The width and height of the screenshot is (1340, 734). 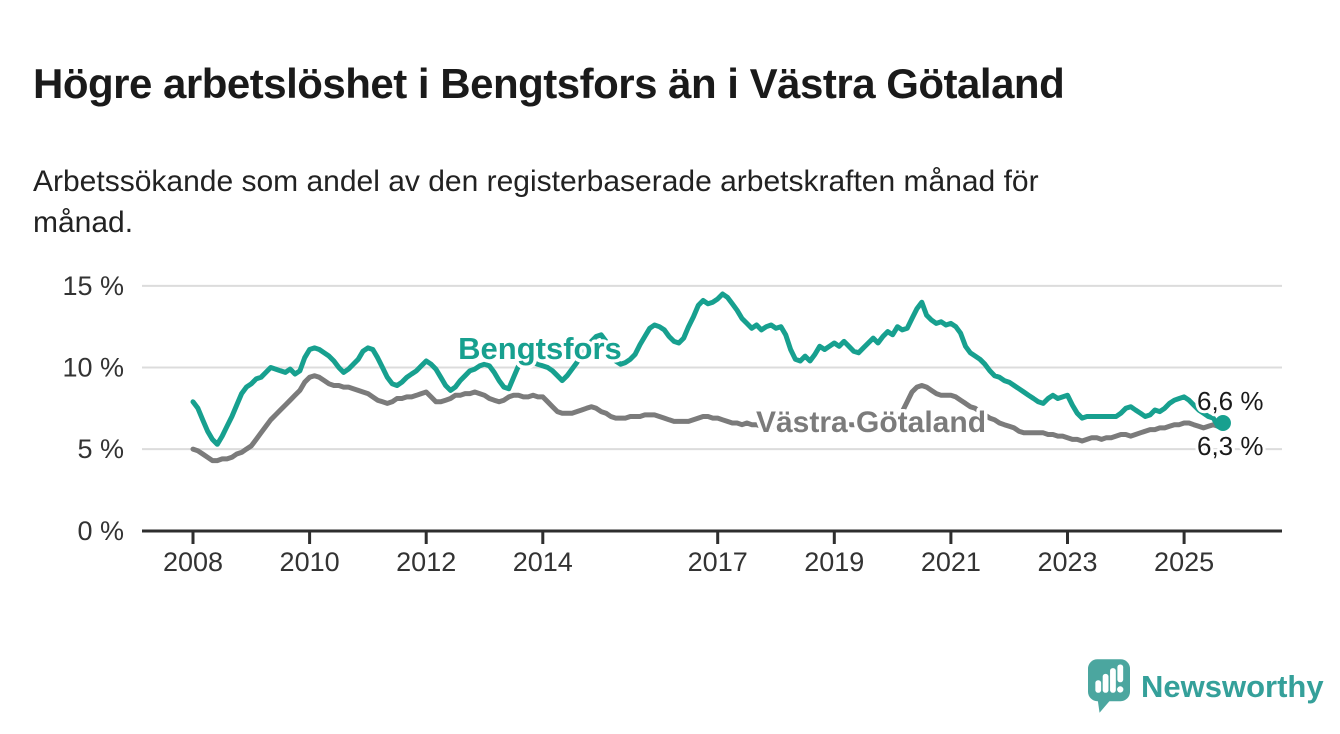 I want to click on x-tick-label: 2010, so click(x=310, y=562).